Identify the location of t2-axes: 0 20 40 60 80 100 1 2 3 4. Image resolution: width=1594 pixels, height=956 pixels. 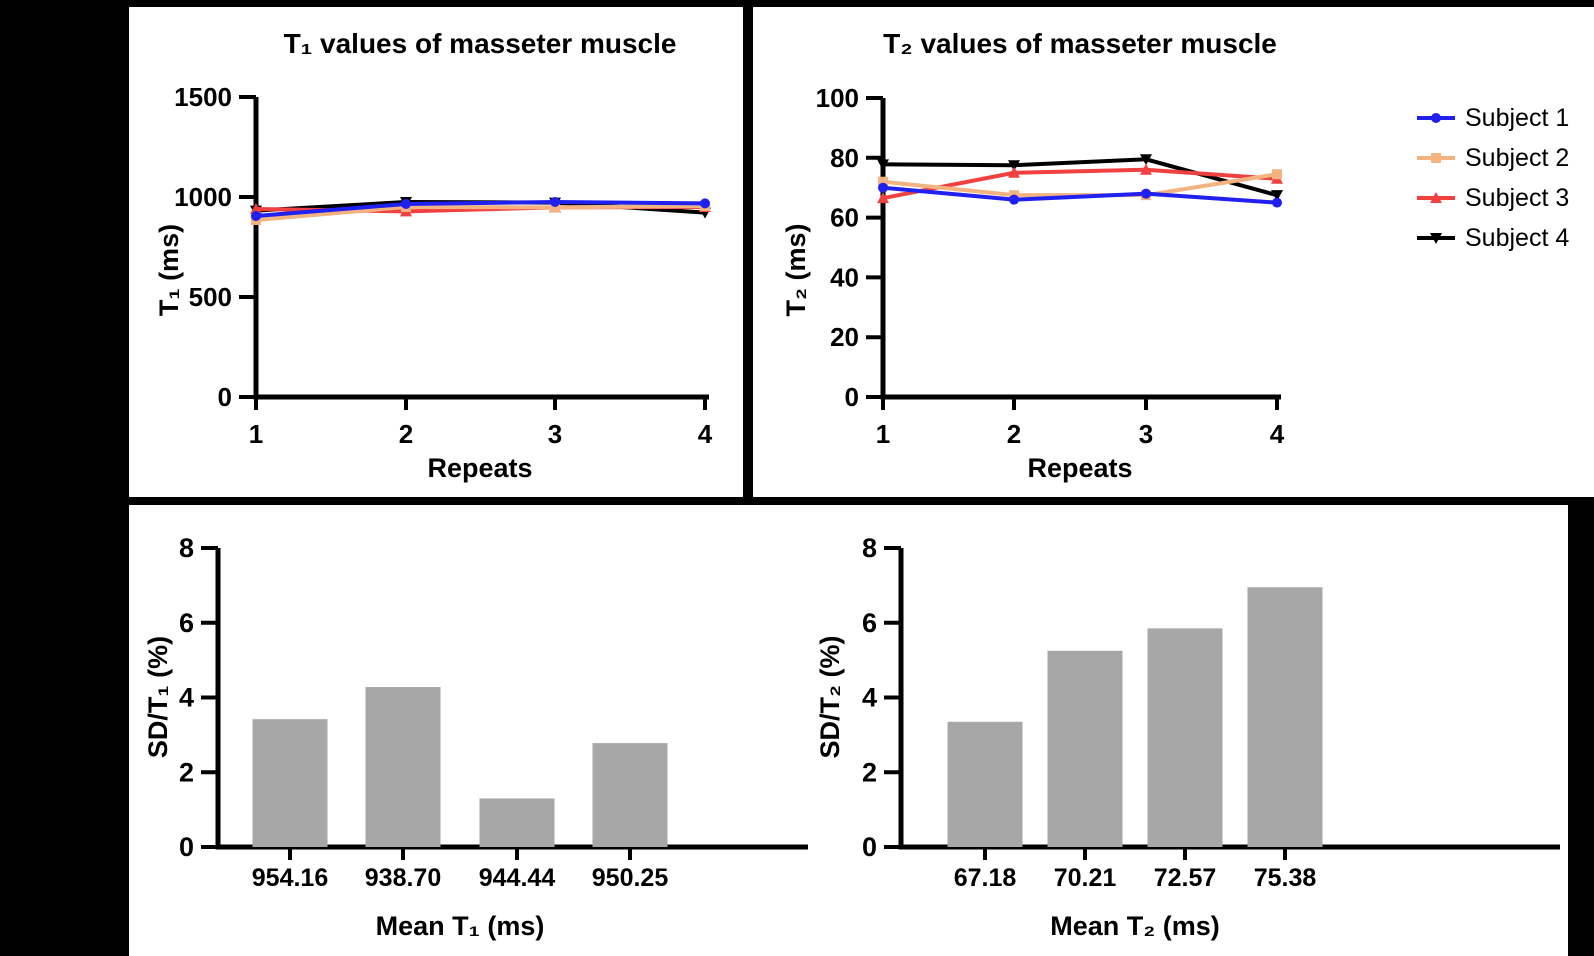
(1050, 266).